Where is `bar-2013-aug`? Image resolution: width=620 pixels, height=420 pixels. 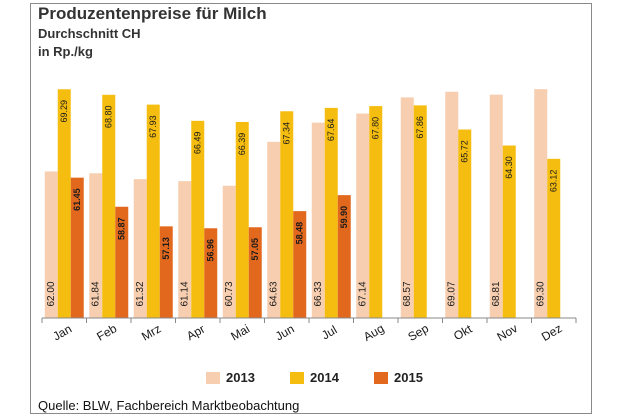 bar-2013-aug is located at coordinates (363, 215).